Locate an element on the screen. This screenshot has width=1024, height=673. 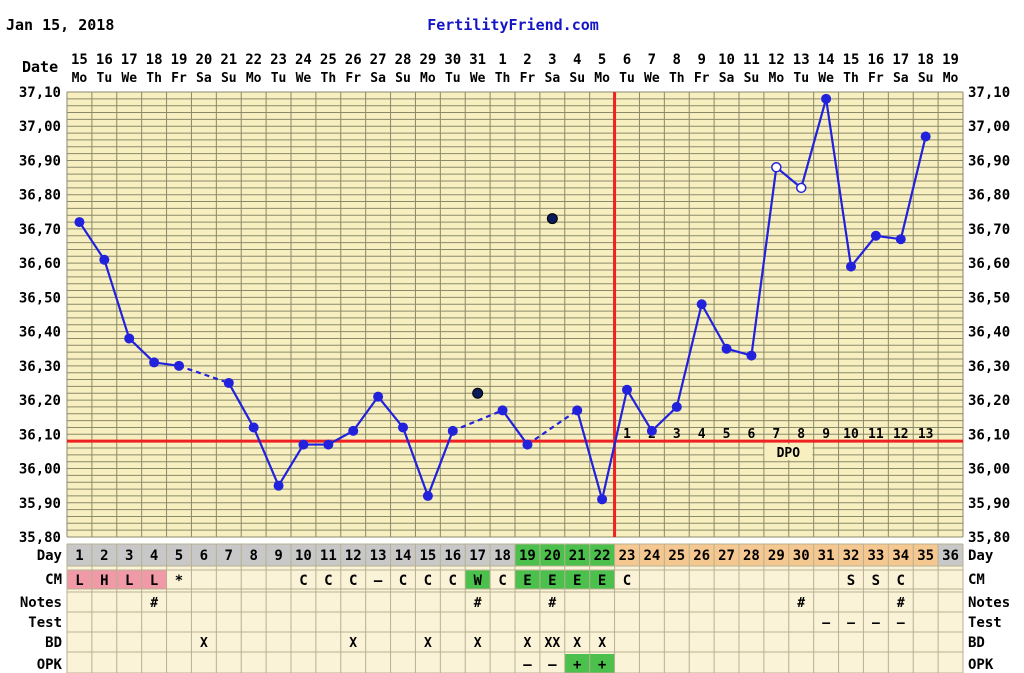
date-label: 24 is located at coordinates (303, 60).